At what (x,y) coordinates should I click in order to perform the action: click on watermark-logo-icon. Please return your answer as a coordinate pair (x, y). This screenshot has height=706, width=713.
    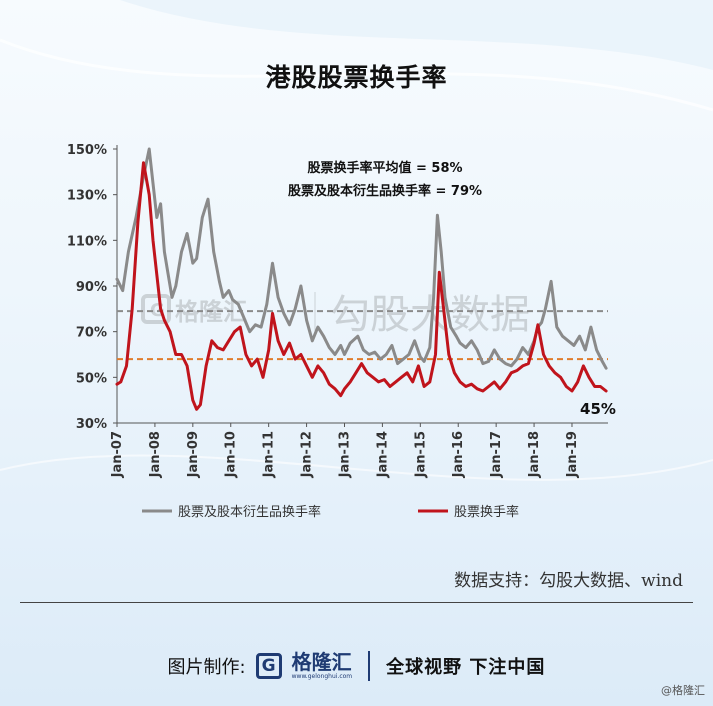
    Looking at the image, I should click on (156, 309).